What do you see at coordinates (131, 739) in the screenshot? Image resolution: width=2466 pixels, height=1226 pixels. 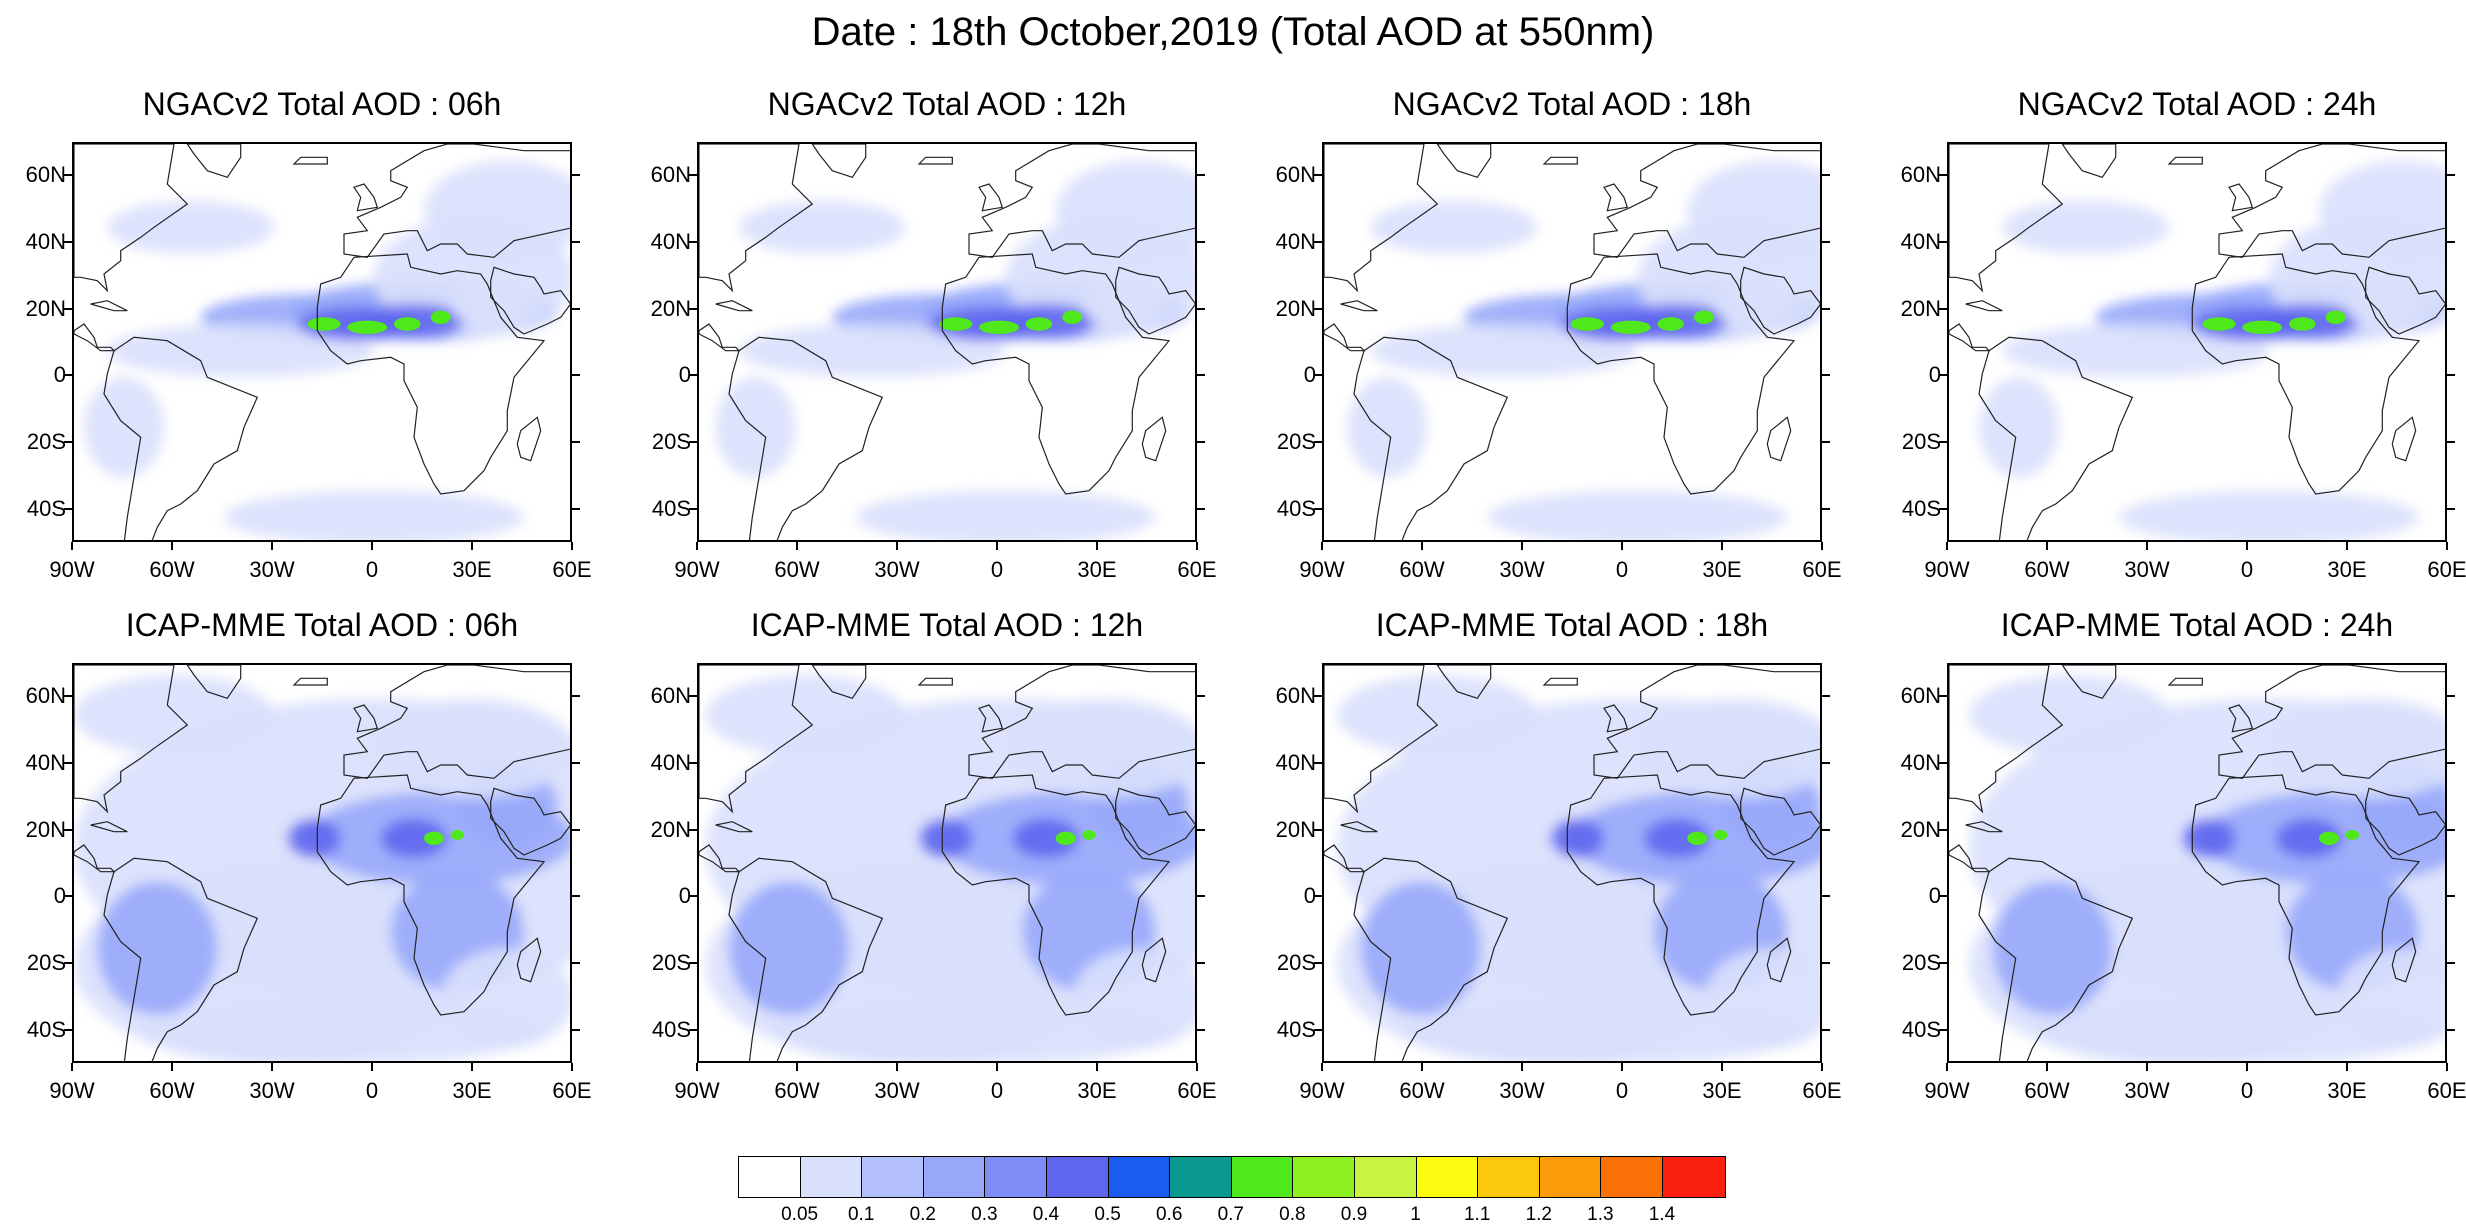 I see `coastline-namerica` at bounding box center [131, 739].